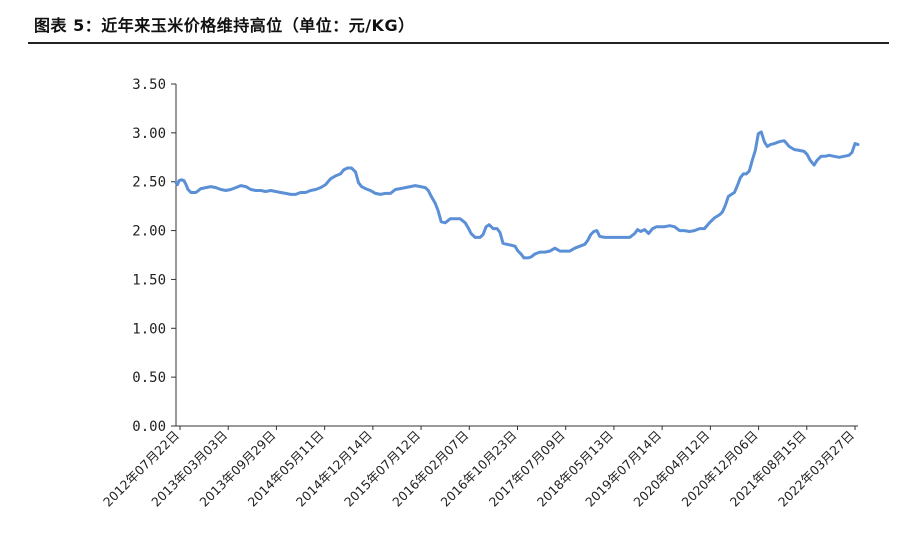 This screenshot has width=917, height=558. What do you see at coordinates (458, 43) in the screenshot?
I see `title-divider` at bounding box center [458, 43].